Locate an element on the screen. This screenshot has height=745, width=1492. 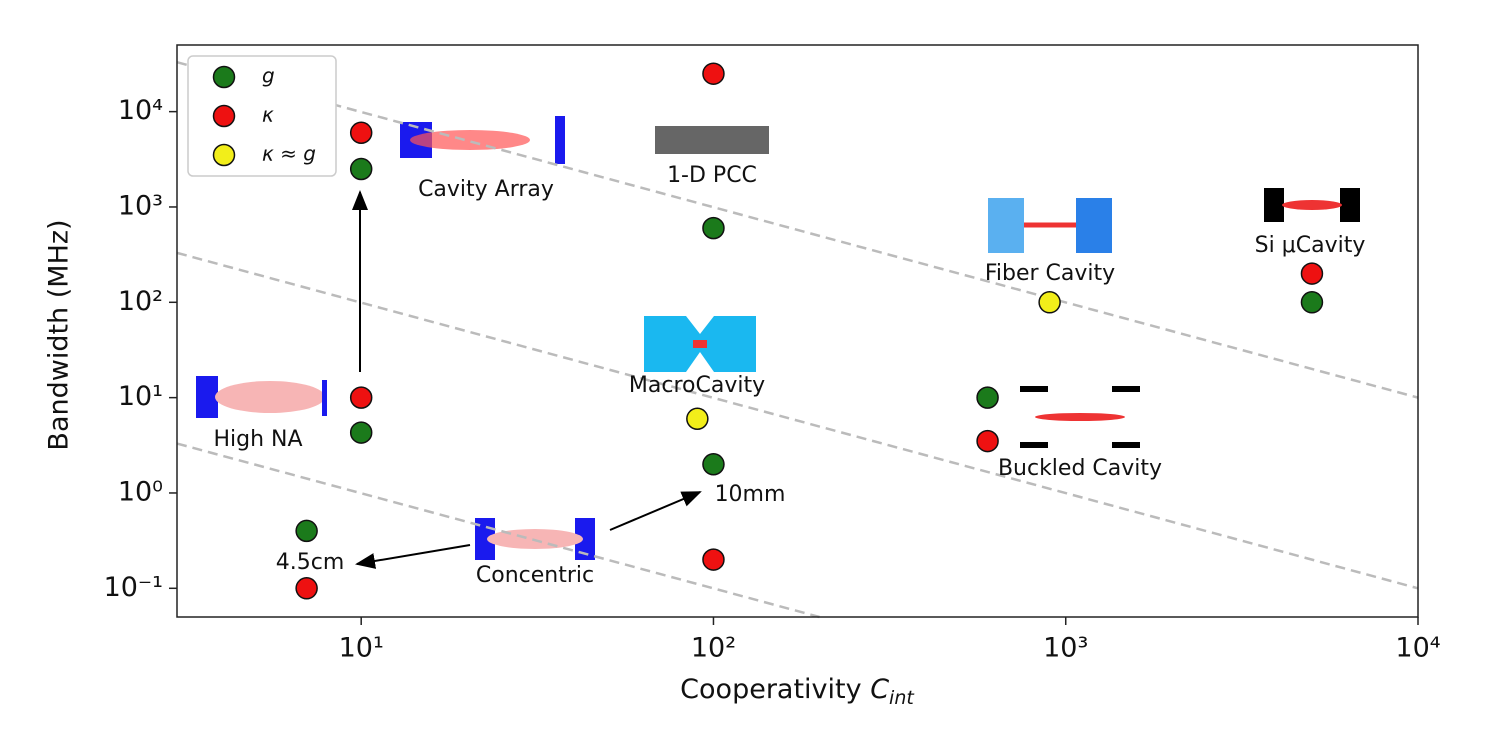
x-tick-label: 10² is located at coordinates (713, 648).